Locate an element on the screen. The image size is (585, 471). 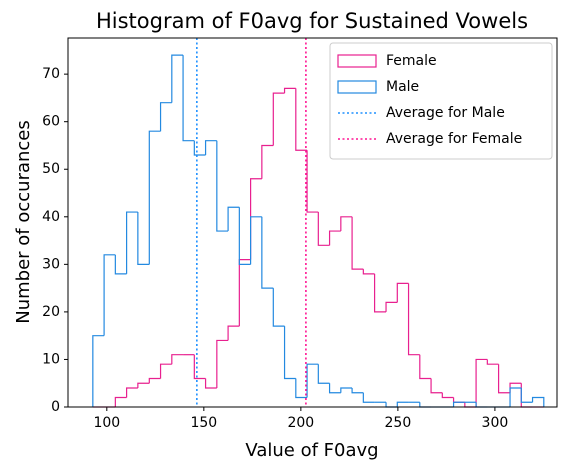
x-tick-label: 150 is located at coordinates (203, 423).